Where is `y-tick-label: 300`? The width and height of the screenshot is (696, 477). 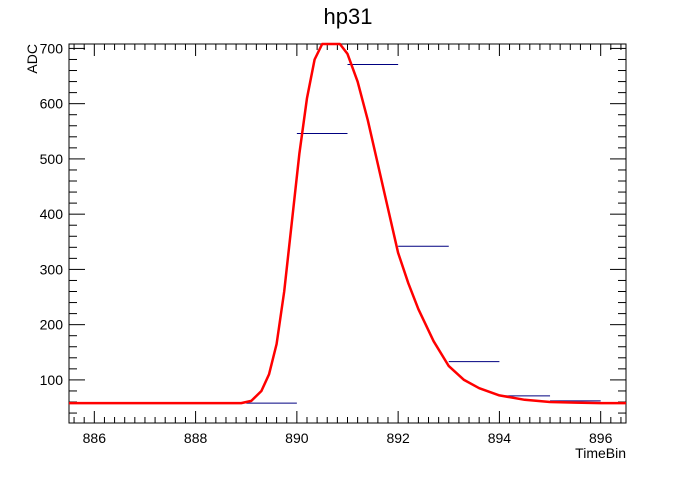
y-tick-label: 300 is located at coordinates (52, 269).